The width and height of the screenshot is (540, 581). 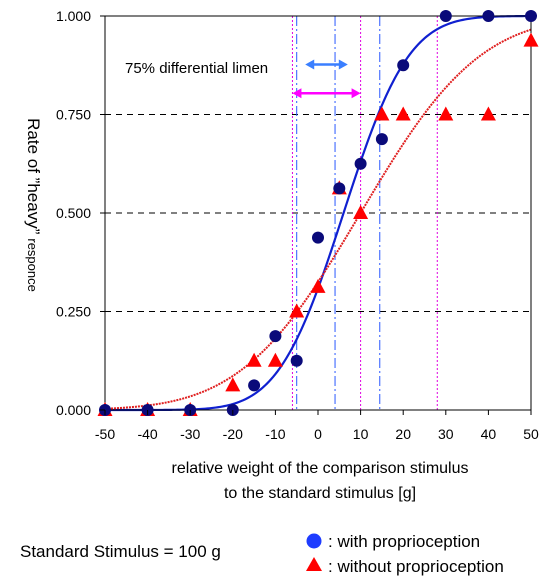 I want to click on x-tick-label: -40, so click(x=147, y=434).